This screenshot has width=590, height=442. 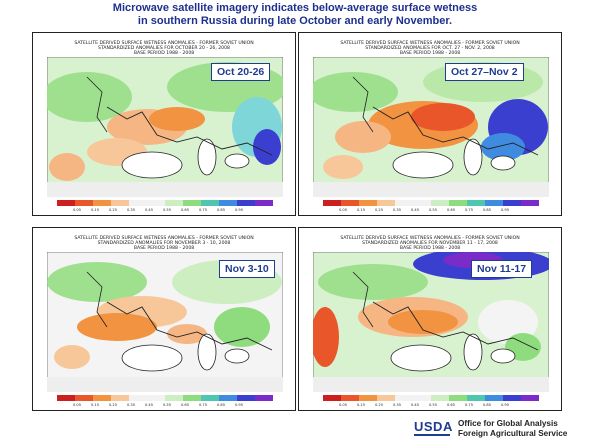 I want to click on agency-name: Foreign Agricultural Service, so click(x=513, y=433).